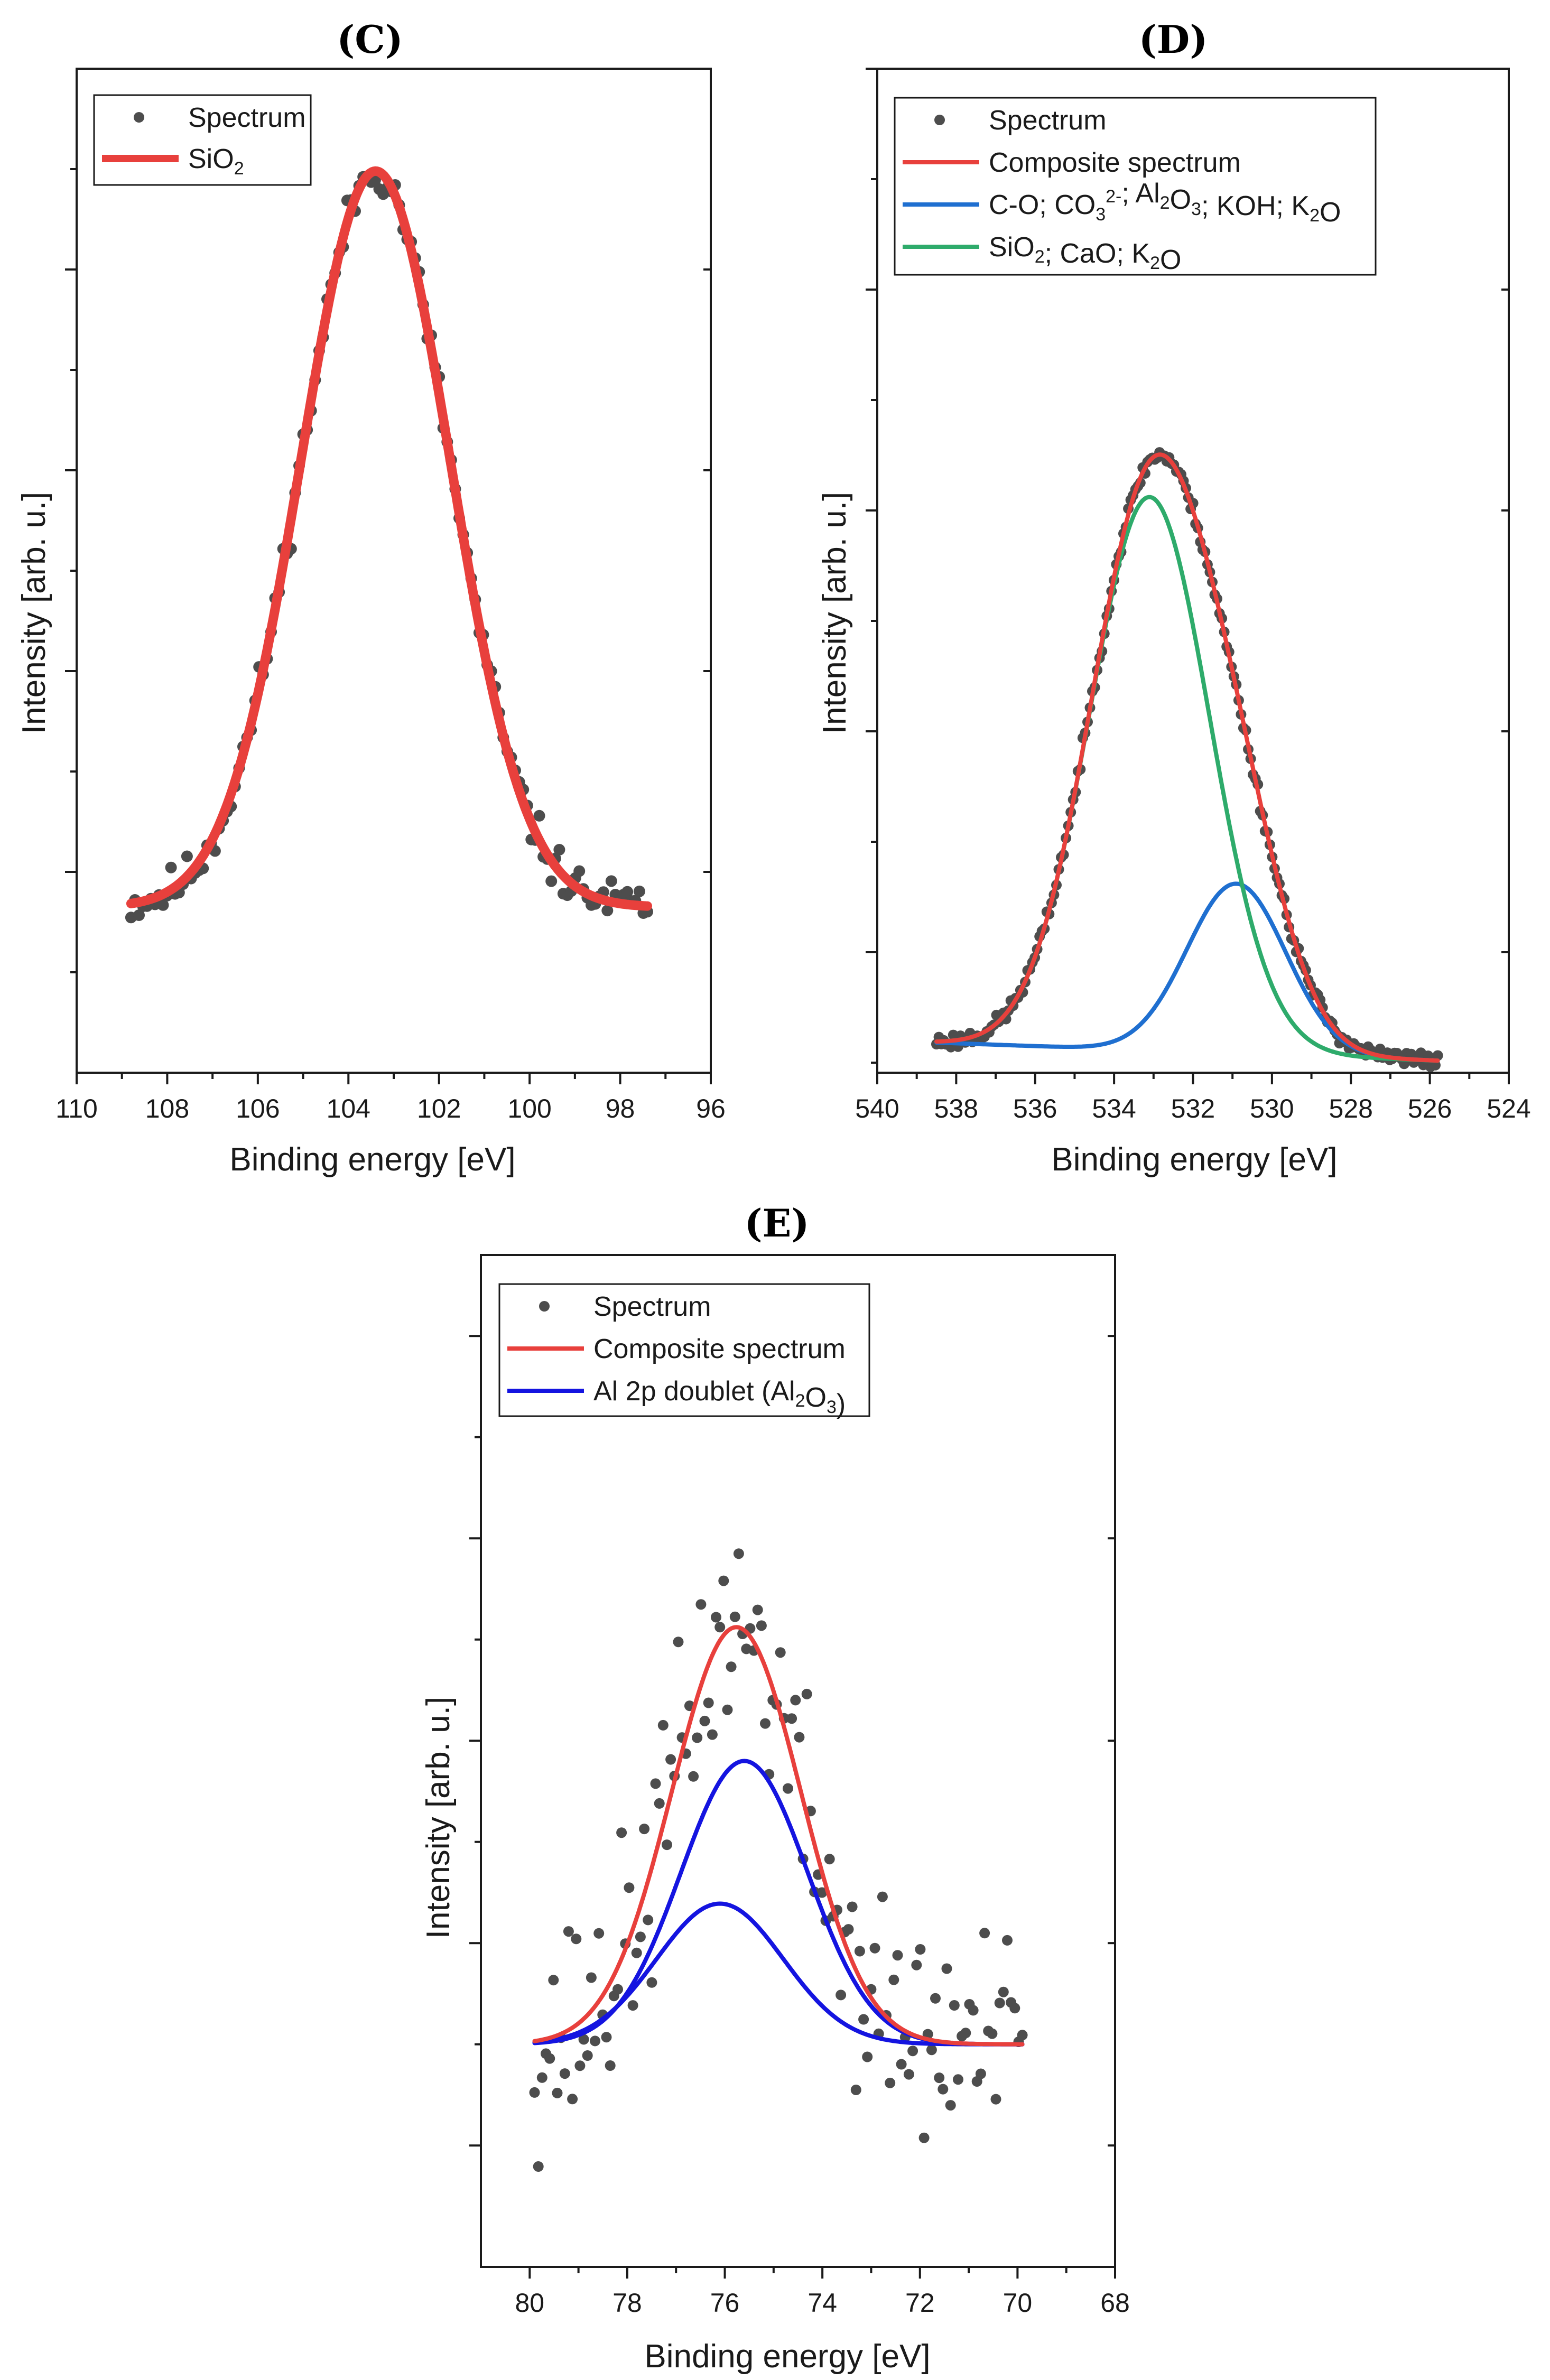  What do you see at coordinates (239, 169) in the screenshot?
I see `legend-label-sub: 2` at bounding box center [239, 169].